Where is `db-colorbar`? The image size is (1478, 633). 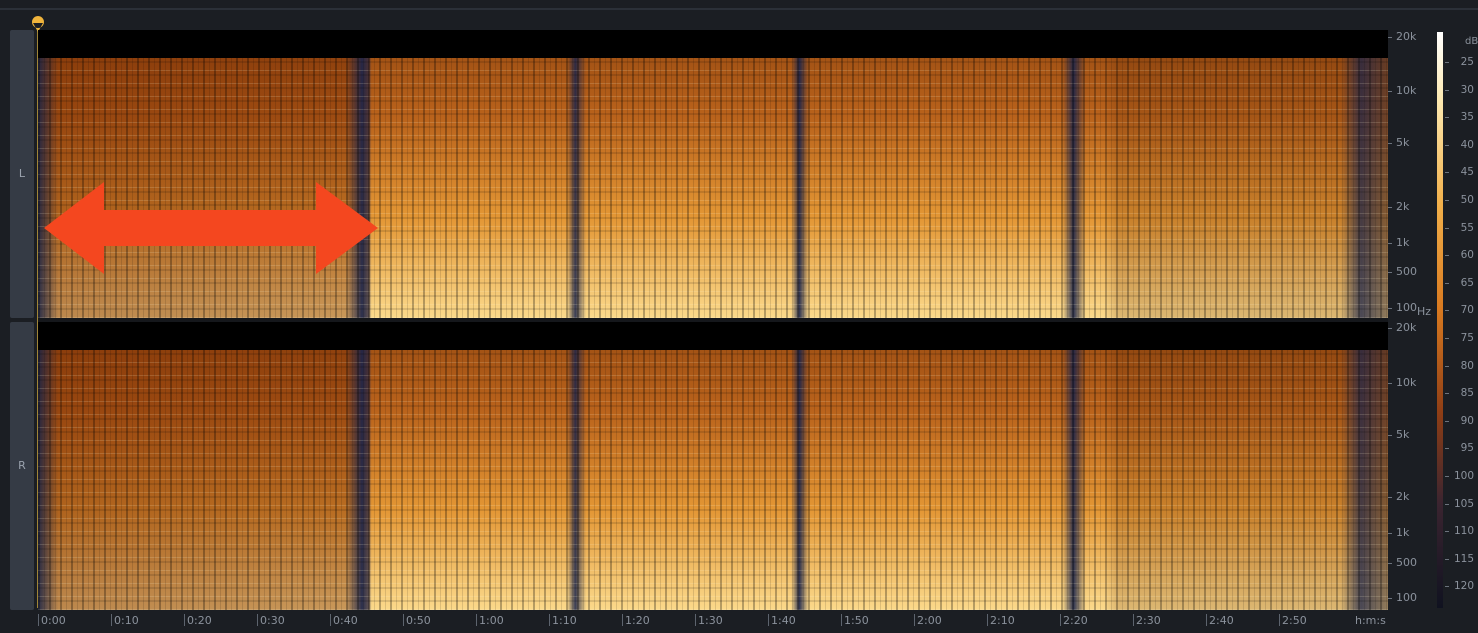 db-colorbar is located at coordinates (1440, 320).